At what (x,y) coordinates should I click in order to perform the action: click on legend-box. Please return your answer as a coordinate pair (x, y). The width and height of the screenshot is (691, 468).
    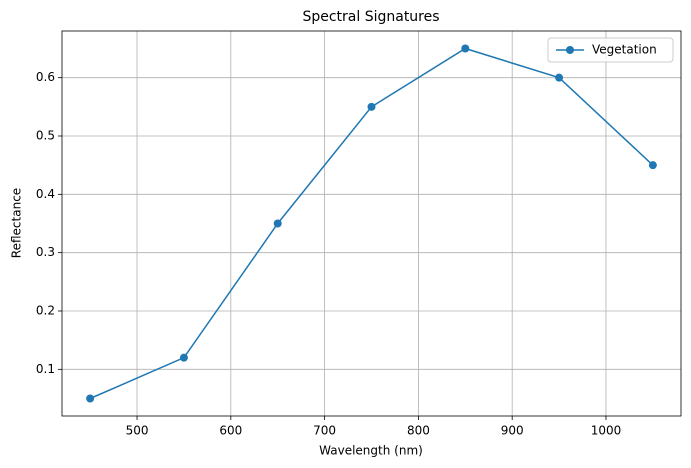
    Looking at the image, I should click on (610, 50).